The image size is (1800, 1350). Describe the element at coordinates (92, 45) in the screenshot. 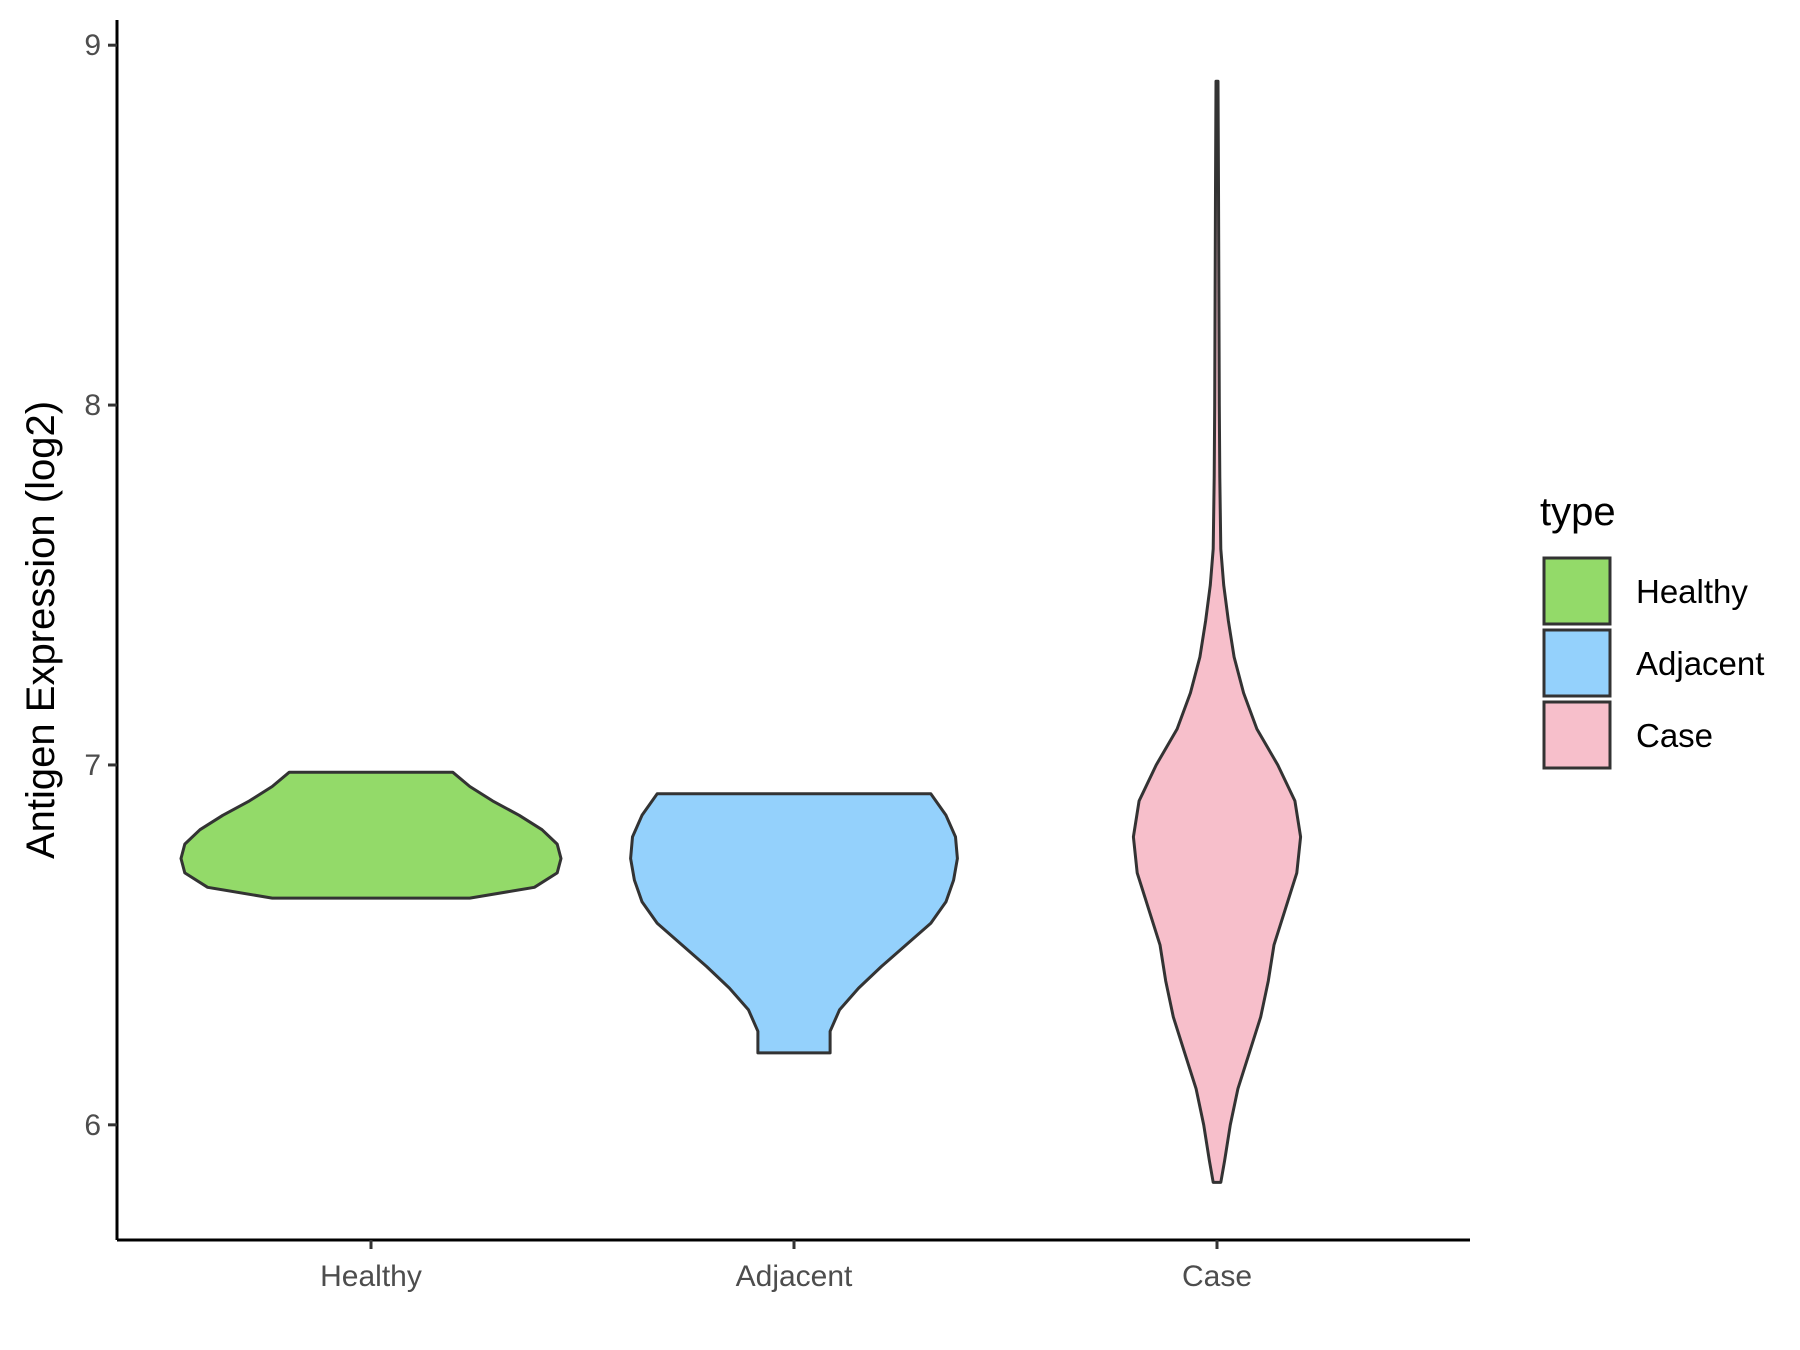

I see `y-tick-label: 9` at that location.